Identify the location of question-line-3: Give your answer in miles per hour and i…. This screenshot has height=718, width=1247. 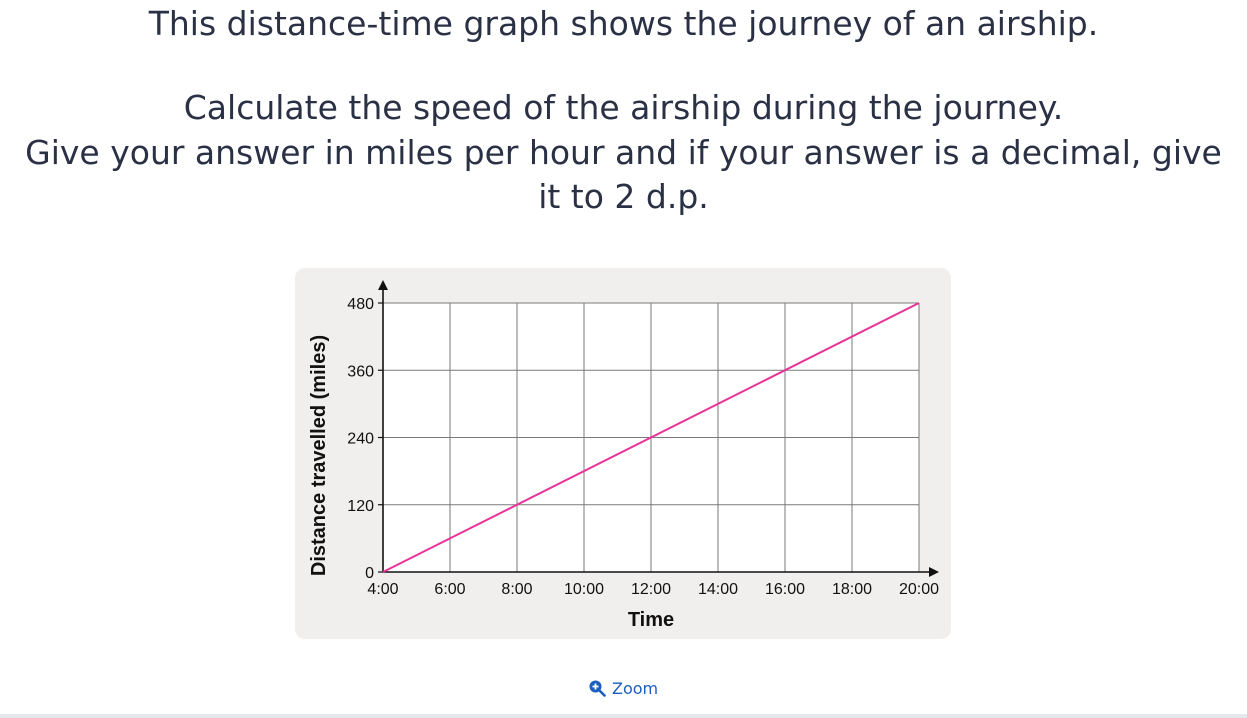
(623, 152).